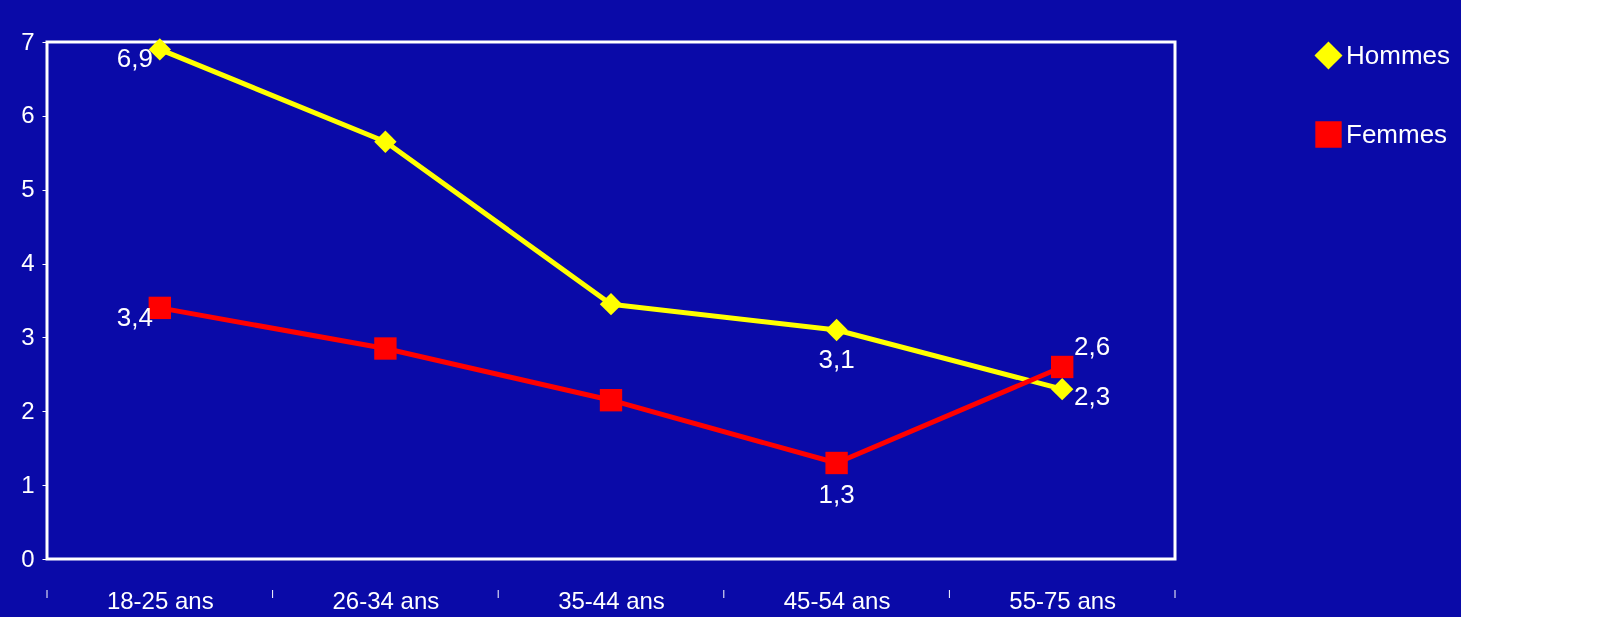  Describe the element at coordinates (134, 316) in the screenshot. I see `data-label: 3,4` at that location.